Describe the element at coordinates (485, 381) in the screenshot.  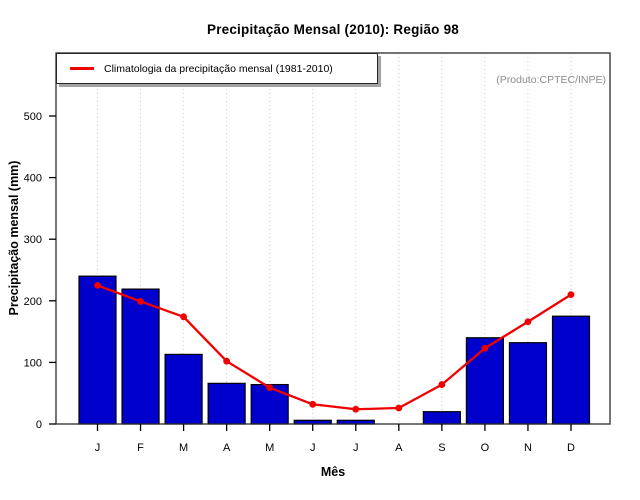
I see `bar-9-O` at that location.